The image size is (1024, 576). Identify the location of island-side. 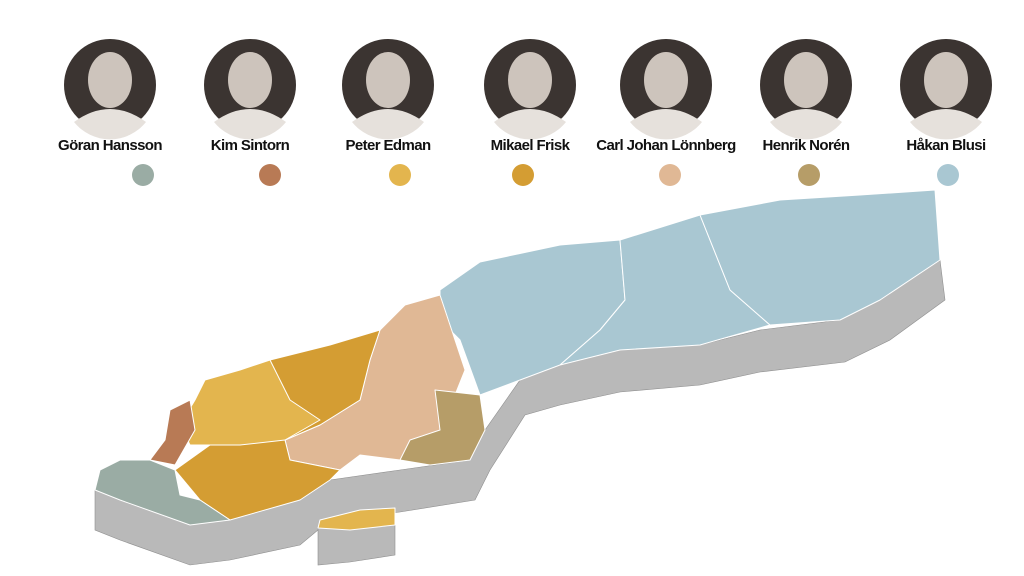
(356, 545).